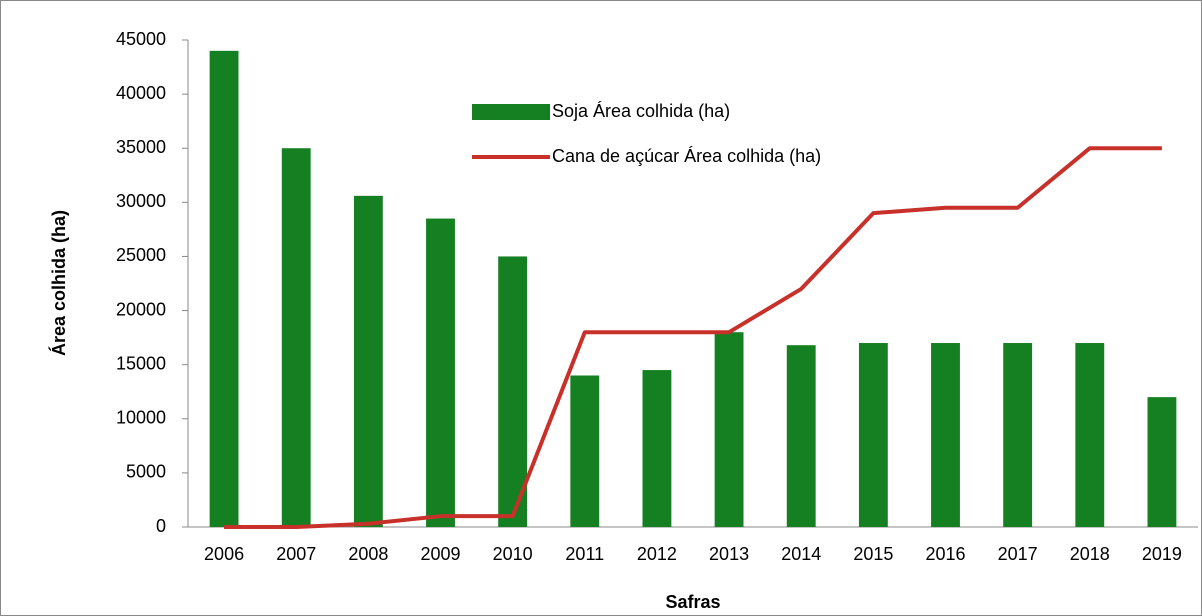 The height and width of the screenshot is (616, 1202). I want to click on x-tick-label: 2006, so click(224, 554).